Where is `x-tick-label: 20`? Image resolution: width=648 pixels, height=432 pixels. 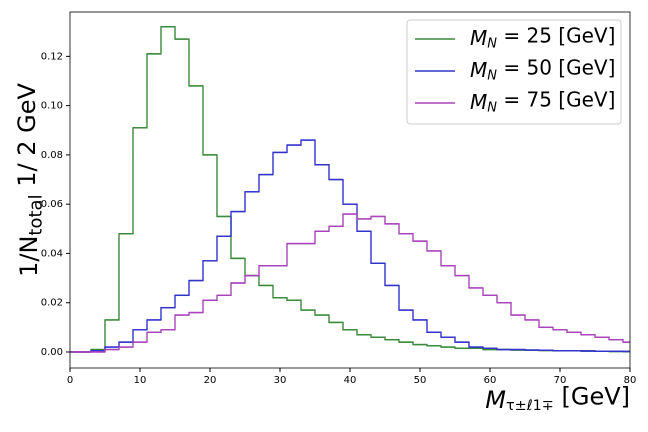
x-tick-label: 20 is located at coordinates (210, 380).